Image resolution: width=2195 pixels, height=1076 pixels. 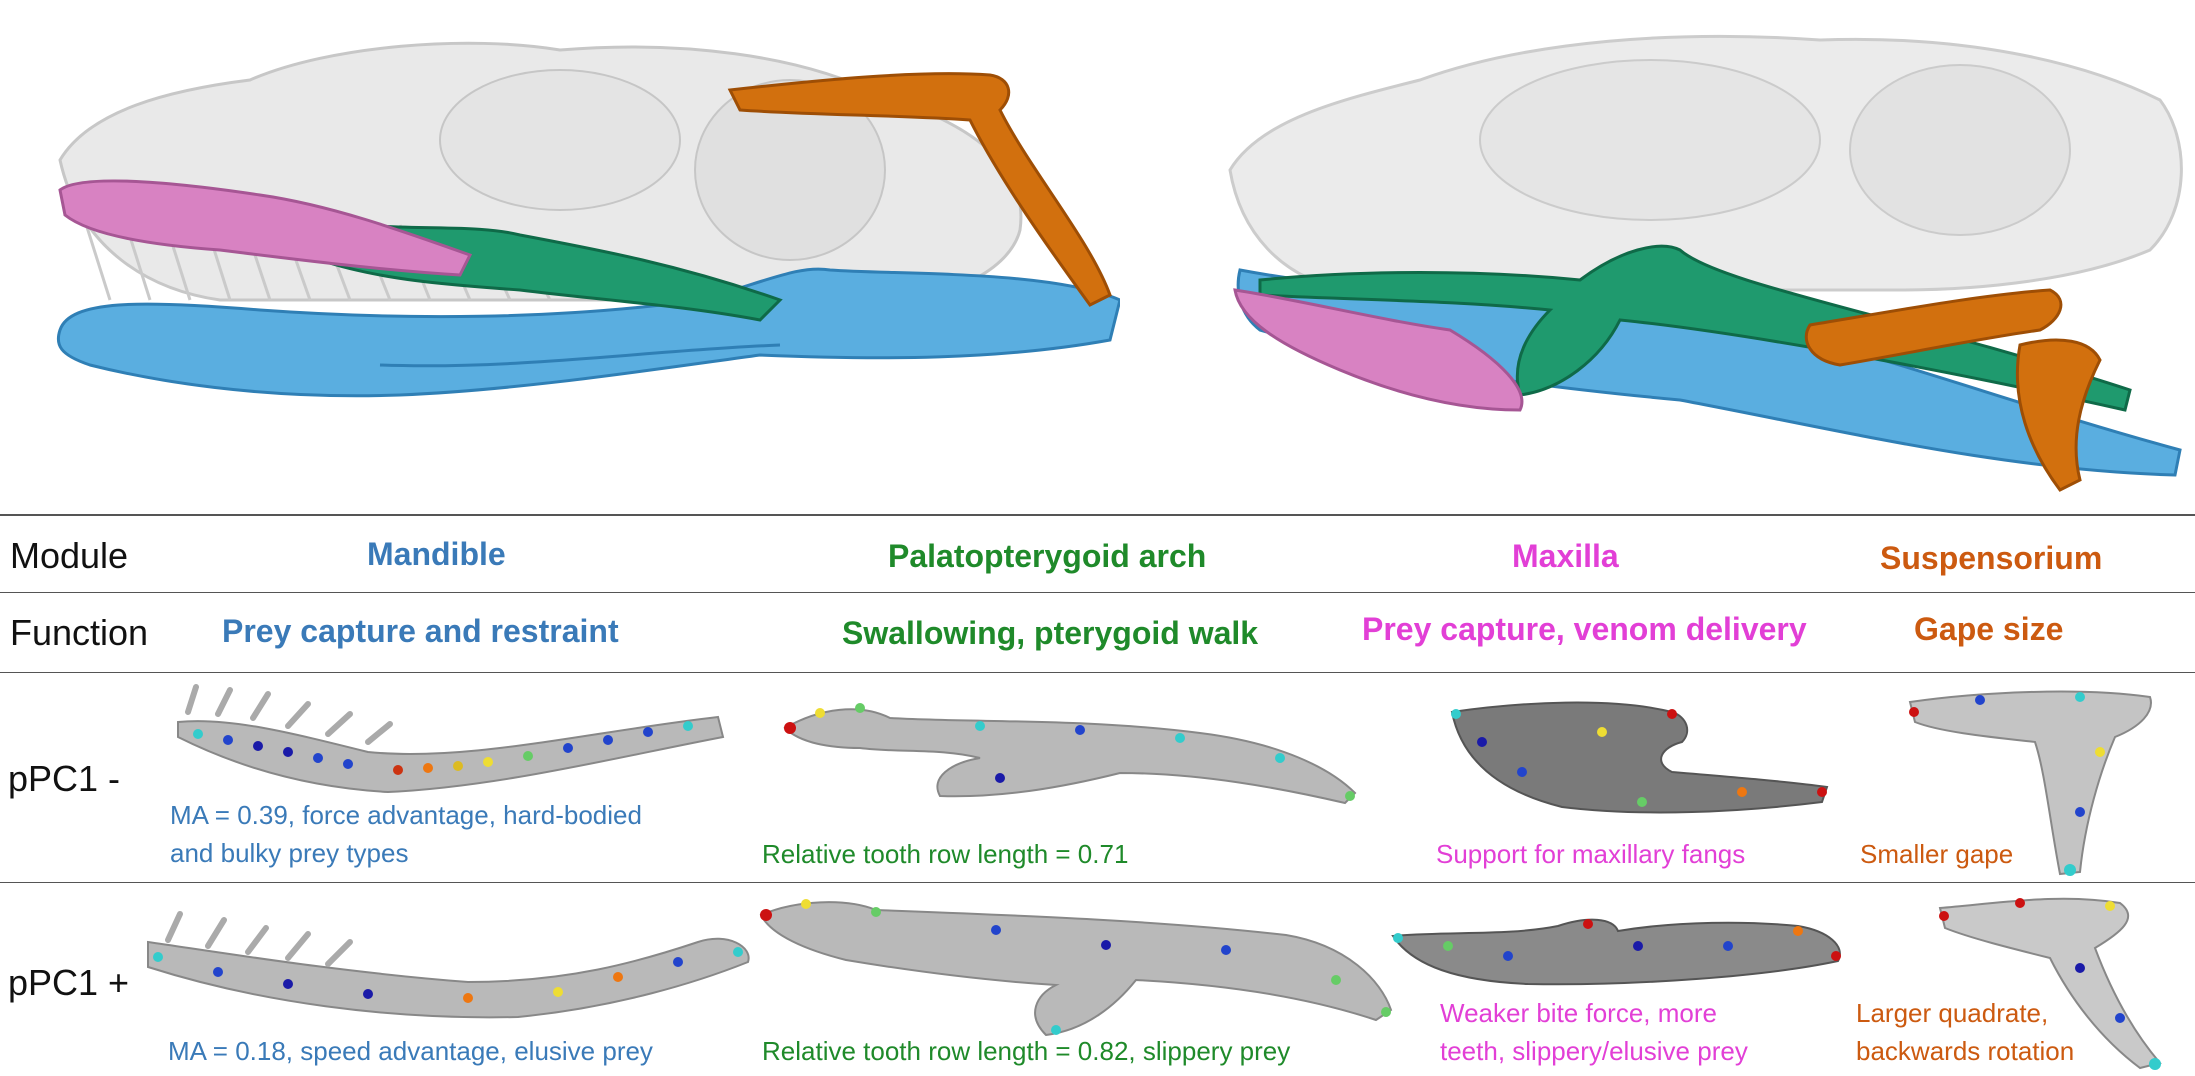 I want to click on caption-line: Weaker bite force, more, so click(x=1578, y=1013).